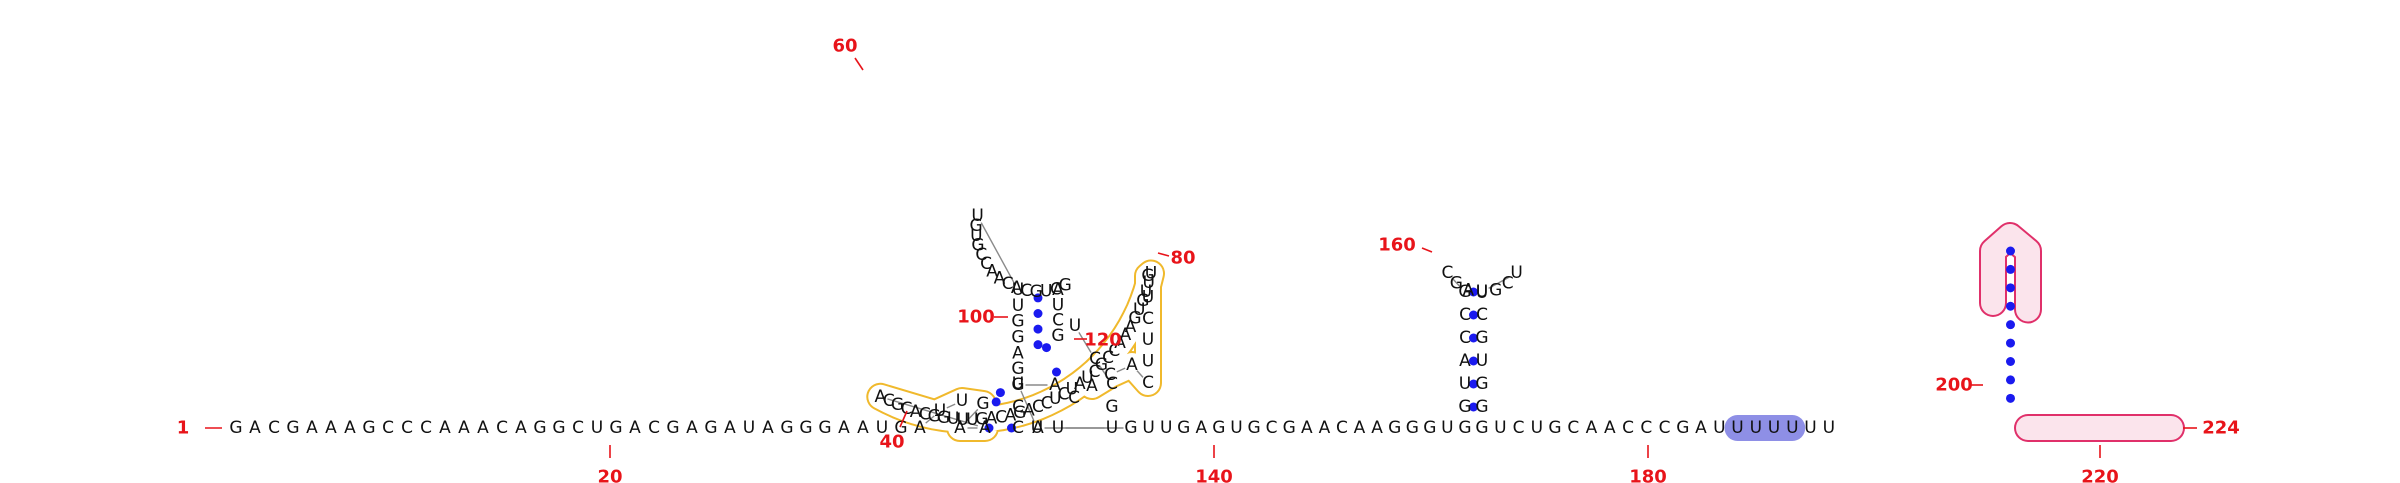 Image resolution: width=2400 pixels, height=483 pixels. What do you see at coordinates (1214, 475) in the screenshot?
I see `index-label: 140` at bounding box center [1214, 475].